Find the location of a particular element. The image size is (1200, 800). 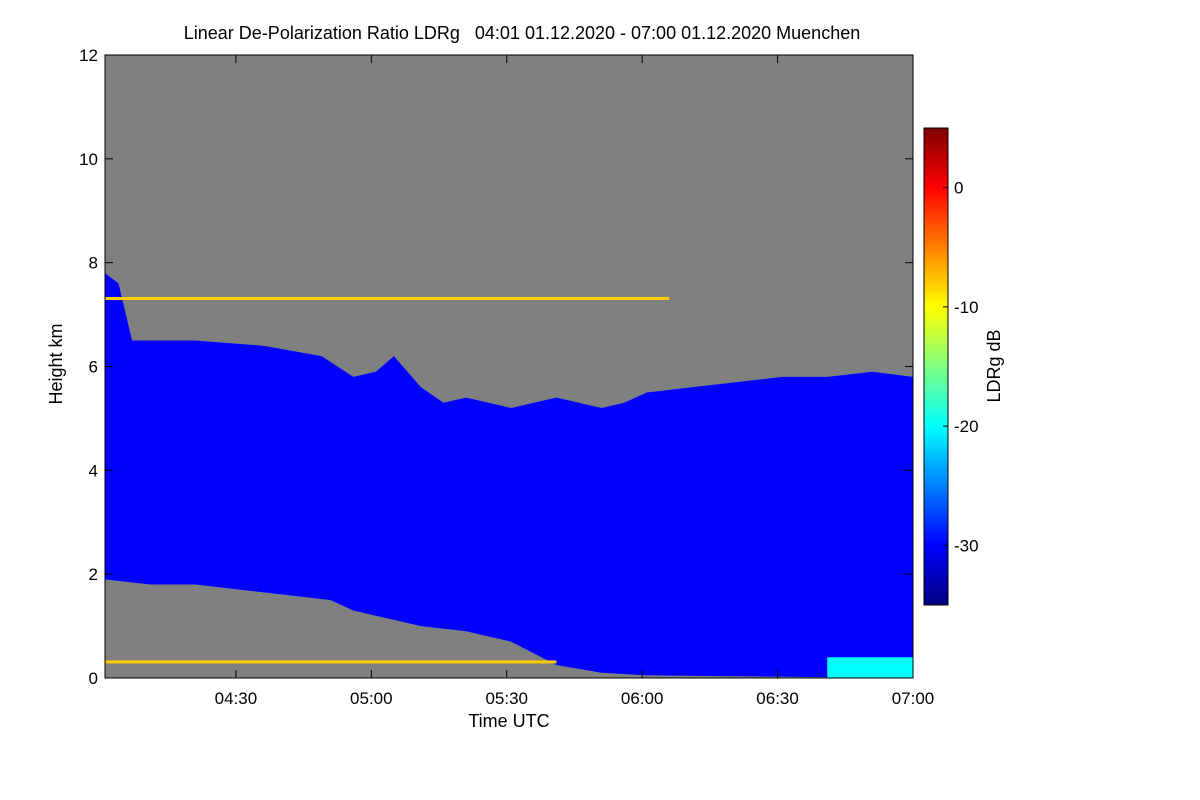

x-tick-label: 06:30 is located at coordinates (777, 698).